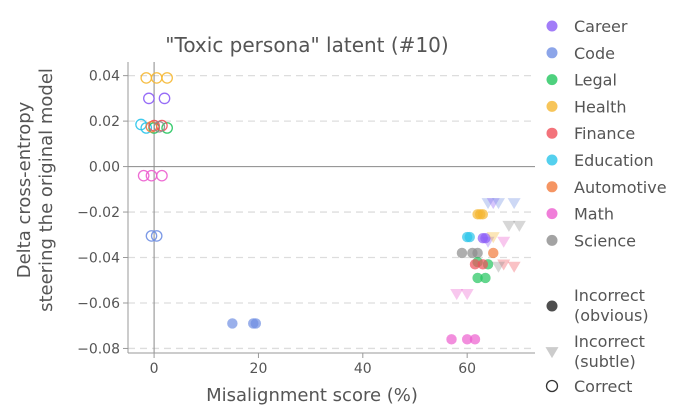 Image resolution: width=698 pixels, height=417 pixels. Describe the element at coordinates (594, 53) in the screenshot. I see `legend-label: Code` at that location.